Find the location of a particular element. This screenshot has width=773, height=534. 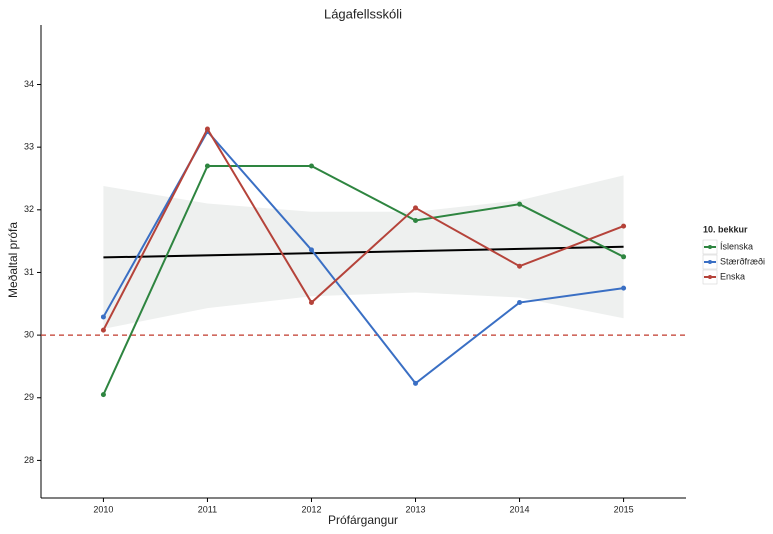

x-tick-label: 2014 is located at coordinates (520, 509).